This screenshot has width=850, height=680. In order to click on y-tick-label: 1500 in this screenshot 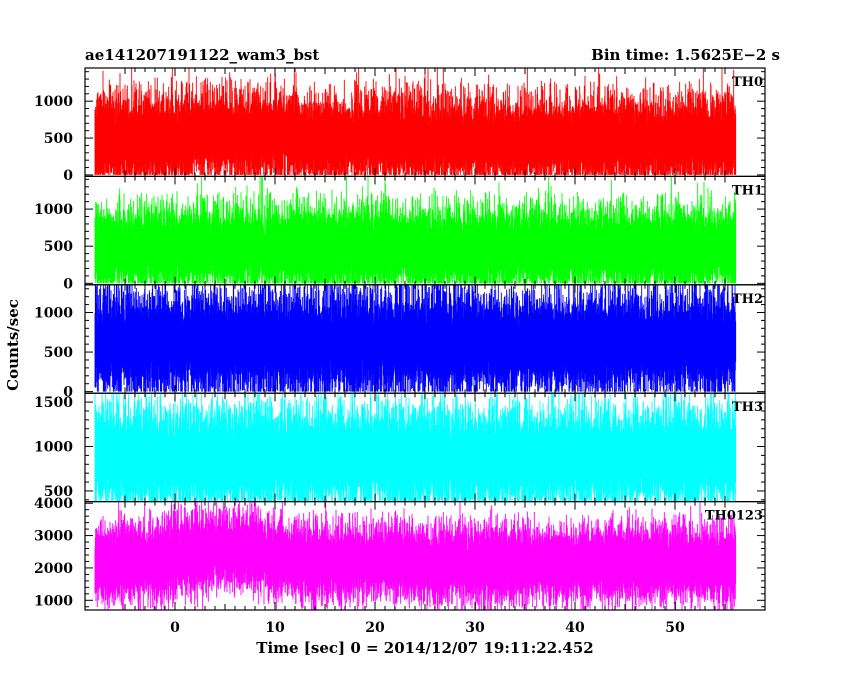, I will do `click(53, 403)`.